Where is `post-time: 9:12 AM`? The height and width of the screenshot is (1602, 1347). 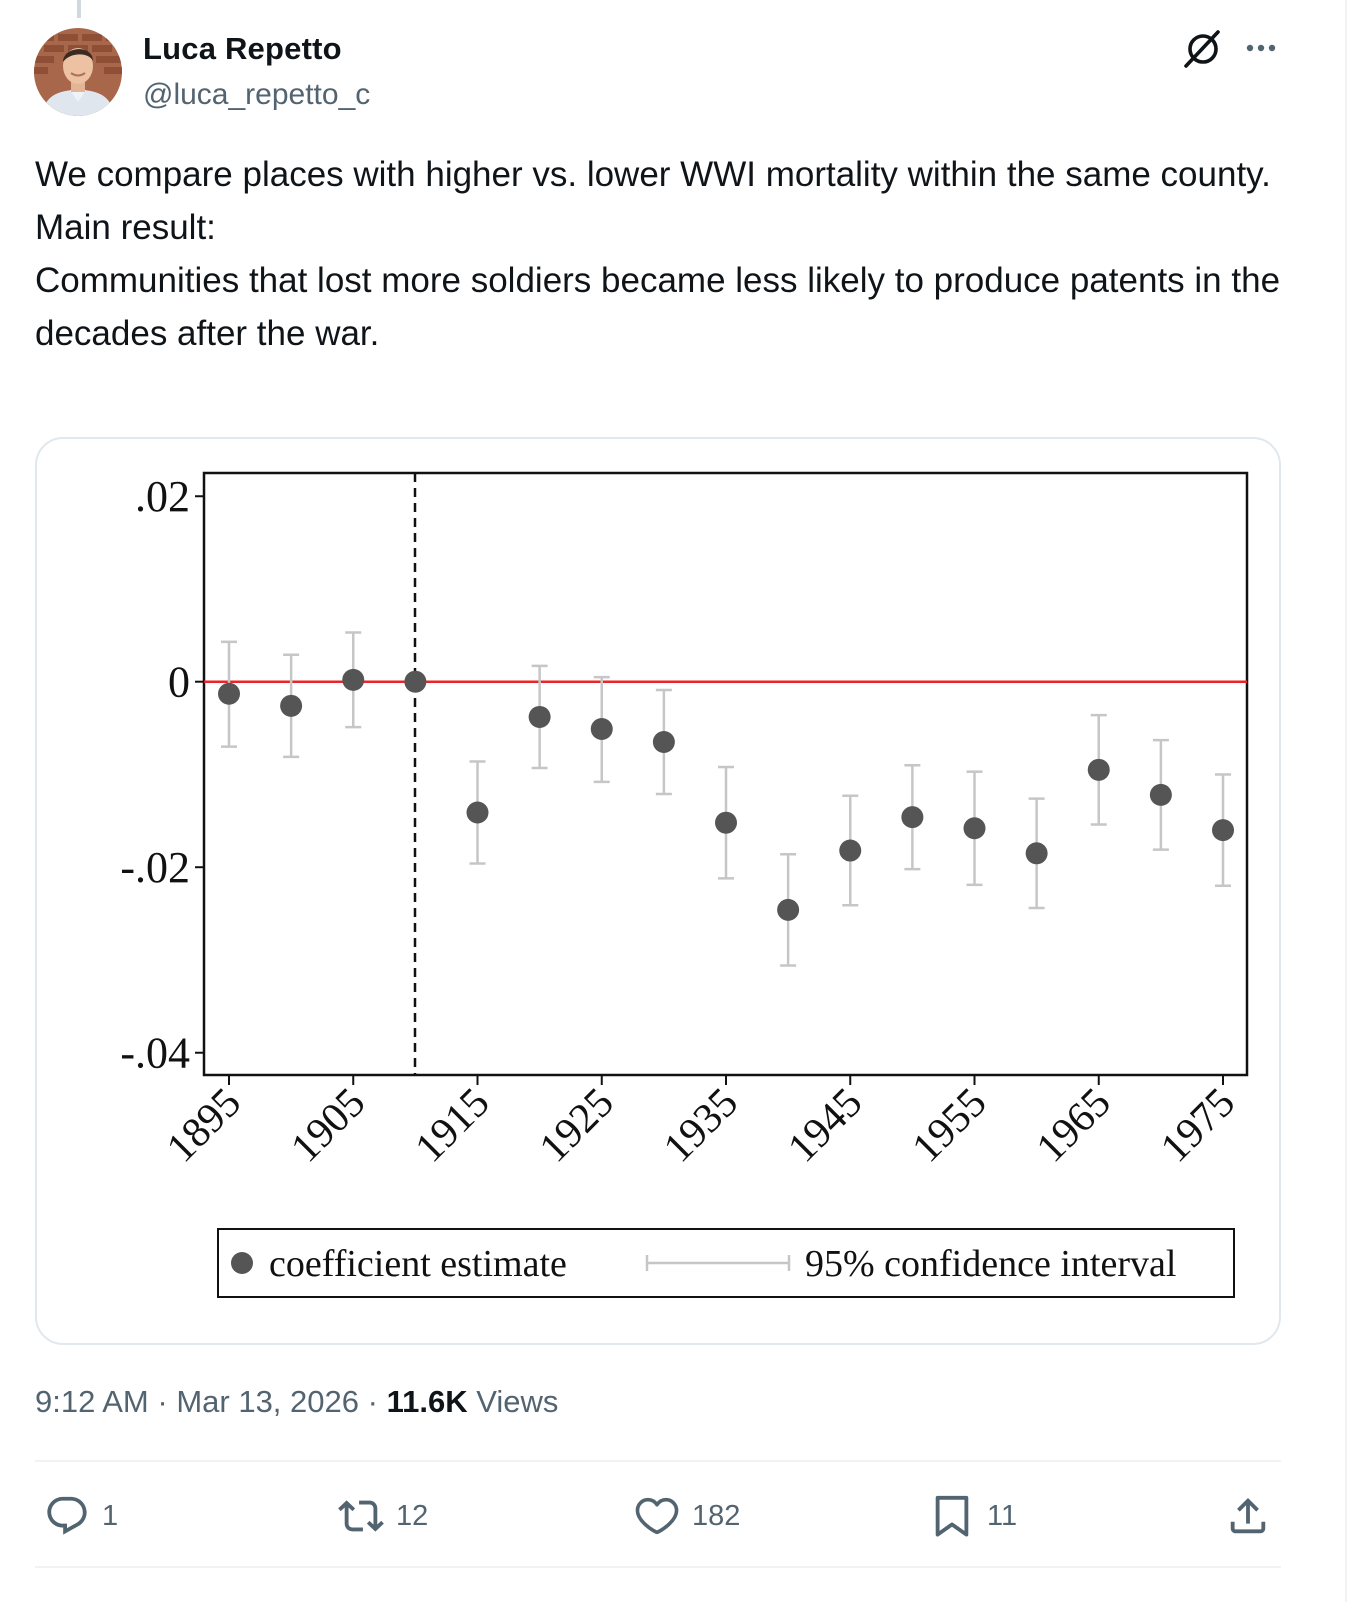 post-time: 9:12 AM is located at coordinates (92, 1401).